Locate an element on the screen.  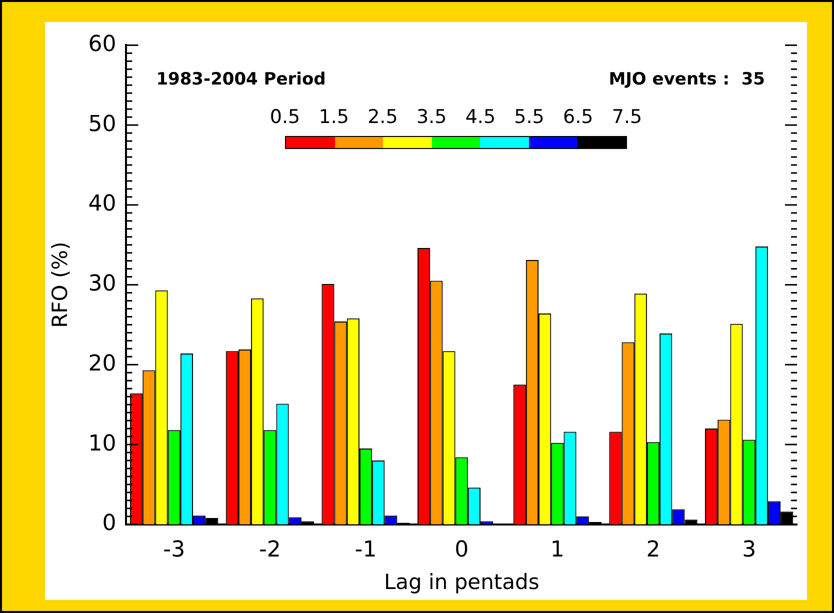
annotation: 5.5 is located at coordinates (529, 117).